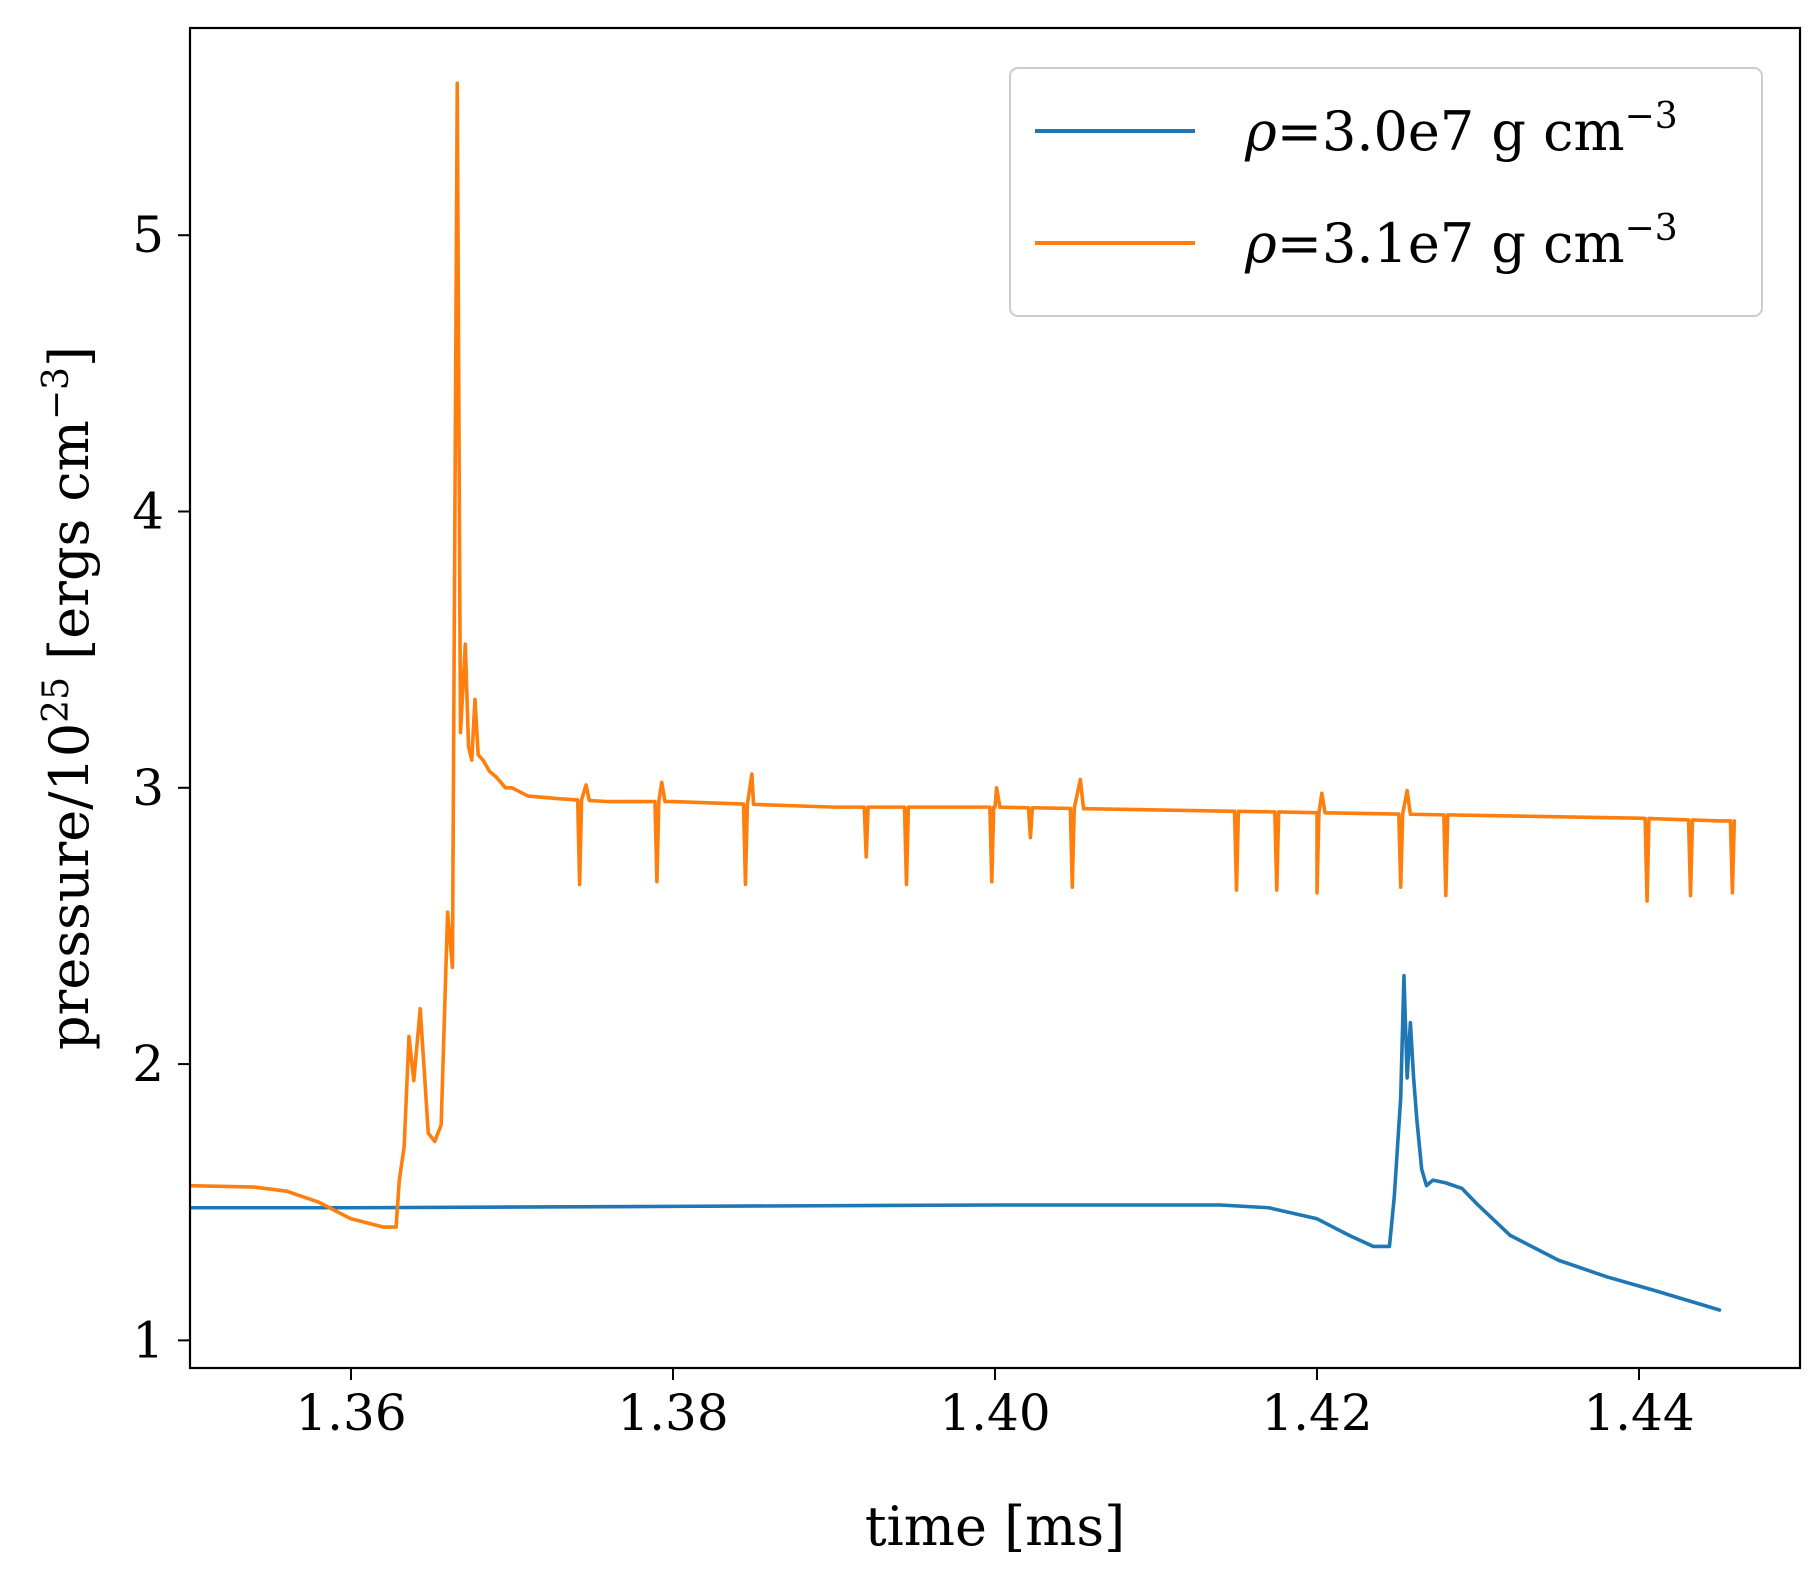  What do you see at coordinates (69, 356) in the screenshot?
I see `y-label-close: ]` at bounding box center [69, 356].